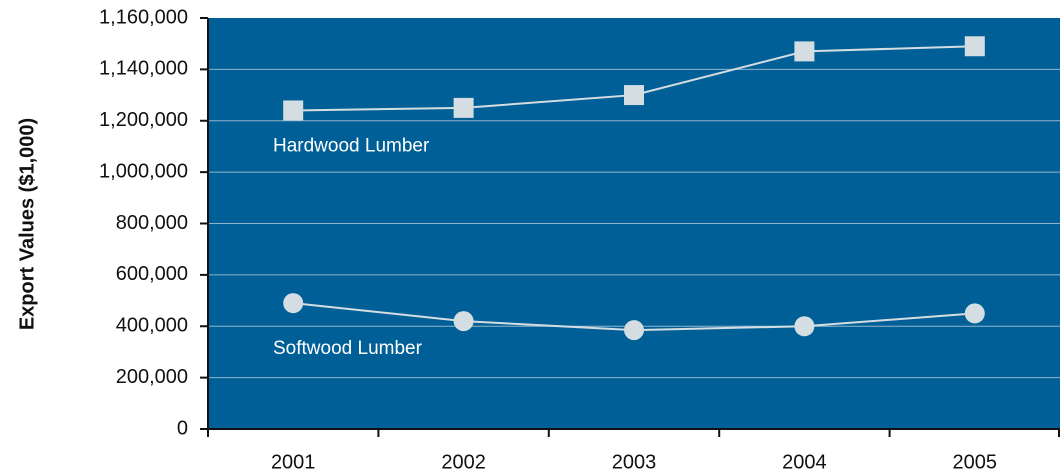 Image resolution: width=1060 pixels, height=472 pixels. Describe the element at coordinates (152, 223) in the screenshot. I see `y-tick-label: 800,000` at that location.